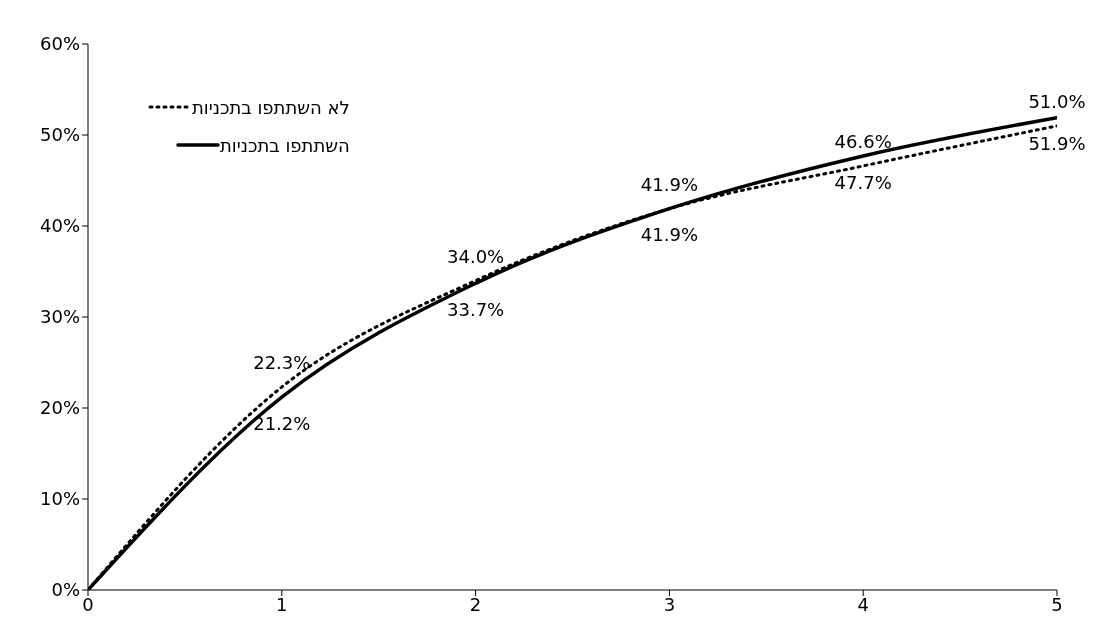 The image size is (1110, 642). What do you see at coordinates (282, 604) in the screenshot?
I see `x-tick-label: 1` at bounding box center [282, 604].